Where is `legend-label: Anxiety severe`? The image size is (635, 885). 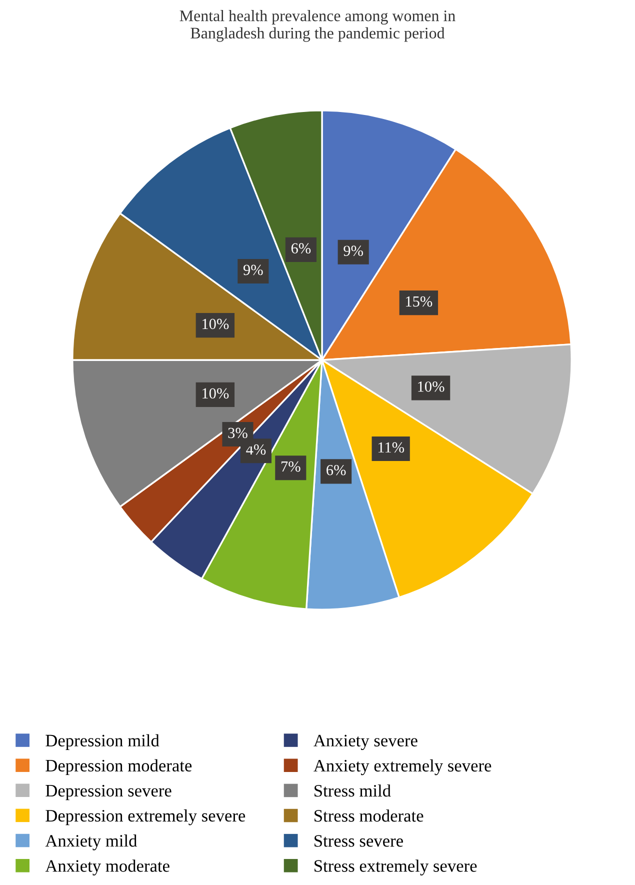
legend-label: Anxiety severe is located at coordinates (366, 742).